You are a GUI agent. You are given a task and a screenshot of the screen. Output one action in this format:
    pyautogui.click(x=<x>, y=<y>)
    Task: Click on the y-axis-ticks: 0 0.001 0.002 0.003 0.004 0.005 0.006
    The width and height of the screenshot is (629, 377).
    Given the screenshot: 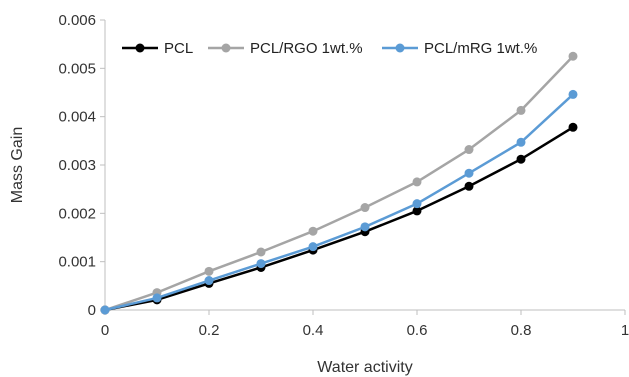 What is the action you would take?
    pyautogui.click(x=81, y=165)
    